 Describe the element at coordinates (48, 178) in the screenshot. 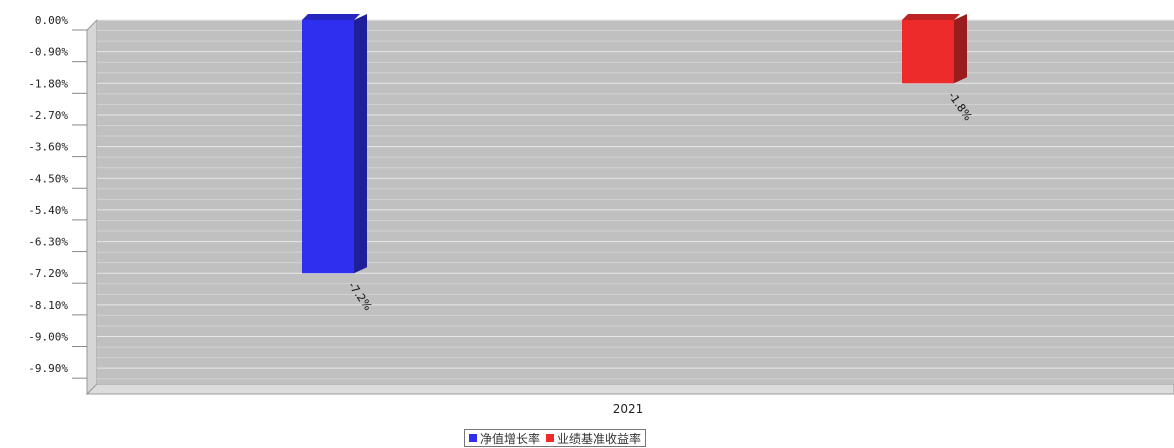

I see `y-tick-label-5: -4.50%` at that location.